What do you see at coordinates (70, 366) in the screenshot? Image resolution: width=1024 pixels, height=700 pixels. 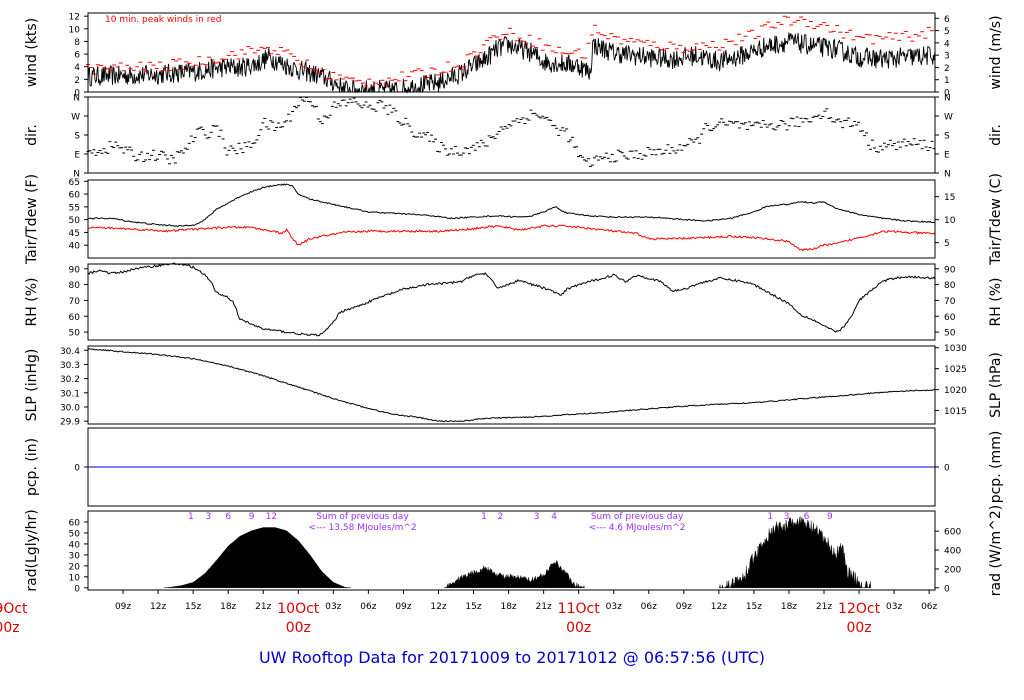 I see `ytick-label-slp: 30.3` at bounding box center [70, 366].